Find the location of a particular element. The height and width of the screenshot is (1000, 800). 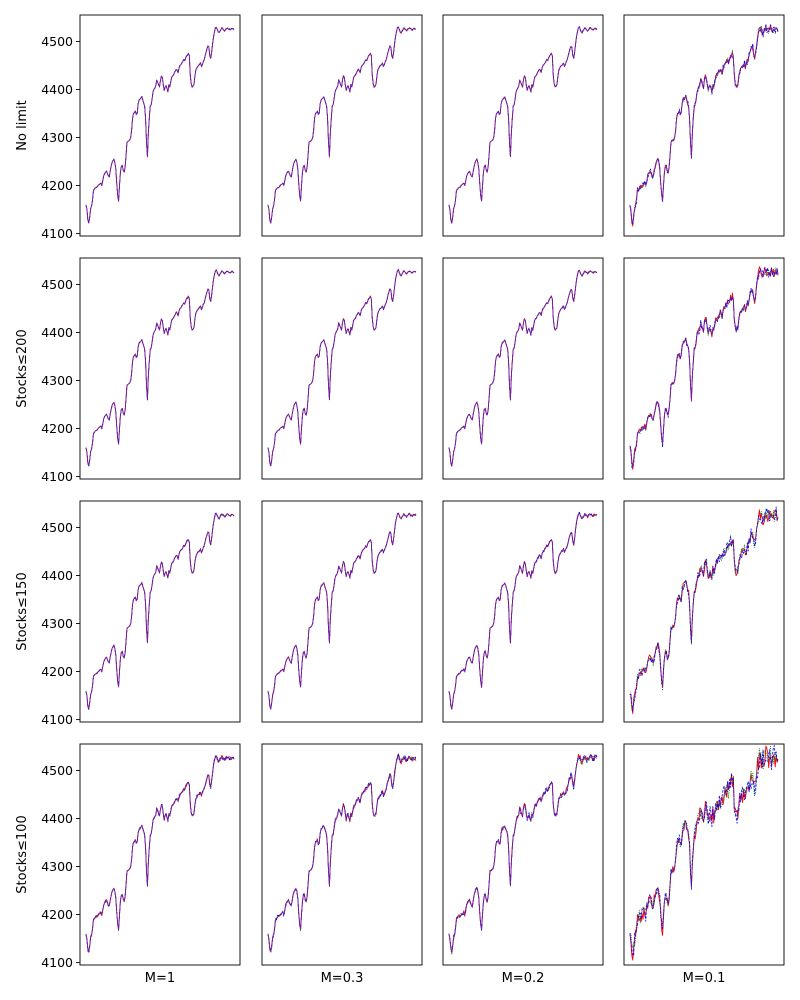

row-label-1: No limit is located at coordinates (22, 125).